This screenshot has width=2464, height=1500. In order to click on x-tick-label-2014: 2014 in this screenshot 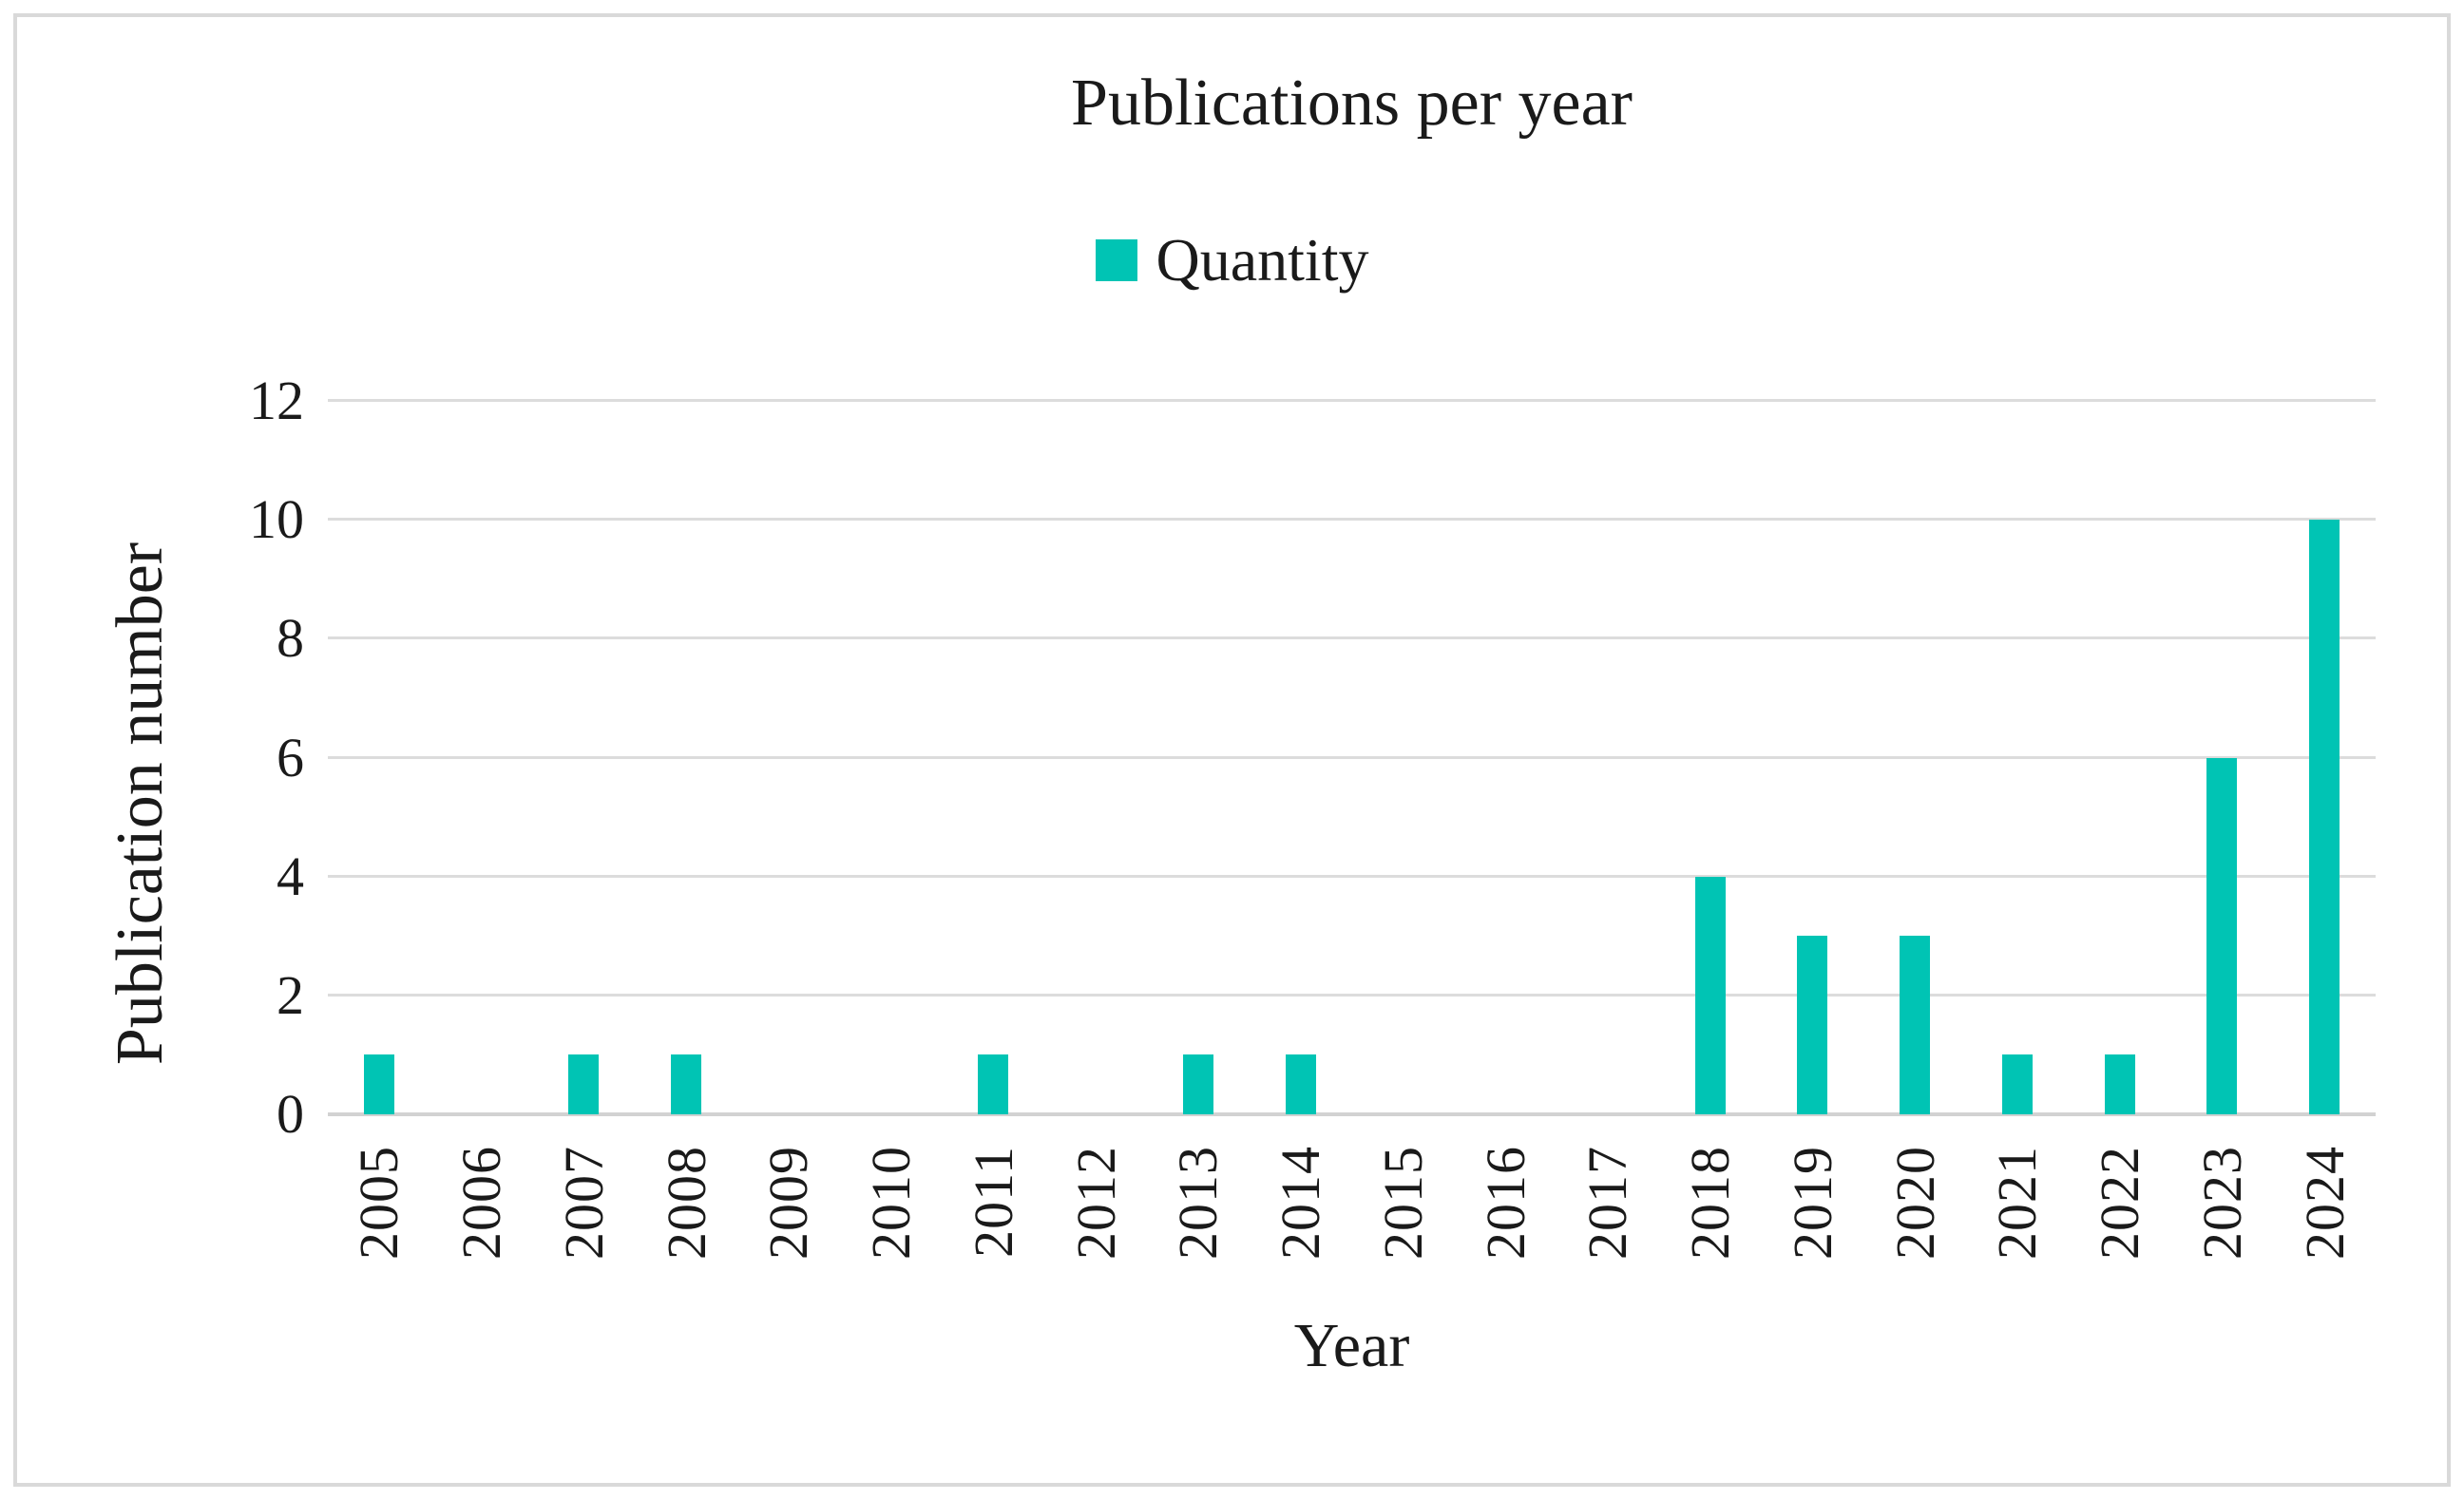, I will do `click(1301, 1203)`.